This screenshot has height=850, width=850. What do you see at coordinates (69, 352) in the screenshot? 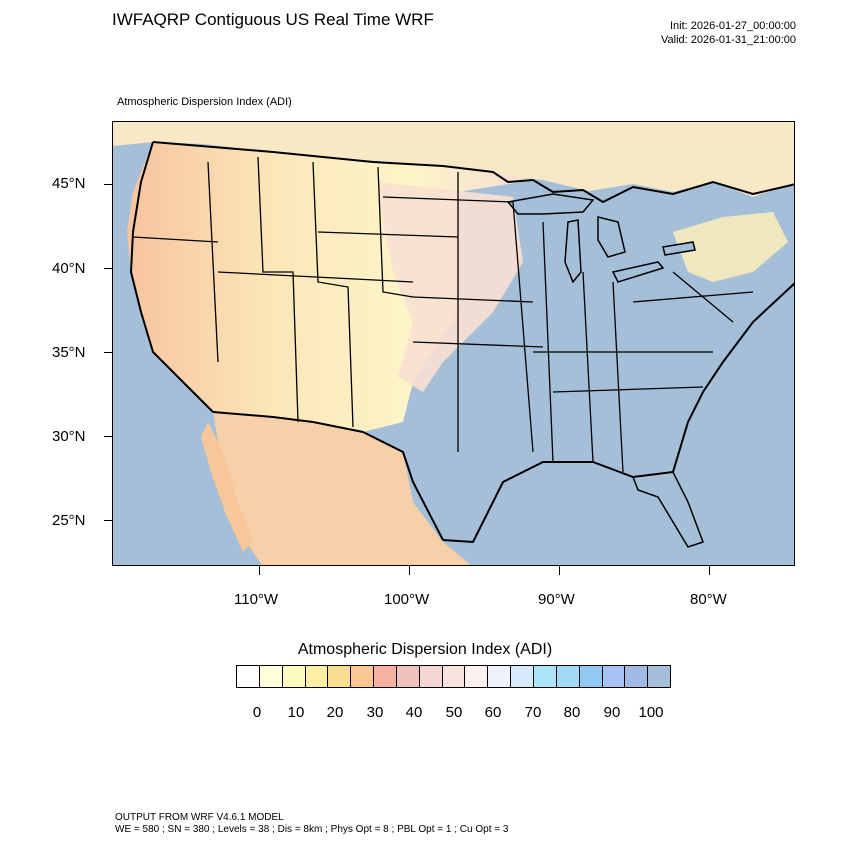
I see `lat-label-35: 35°N` at bounding box center [69, 352].